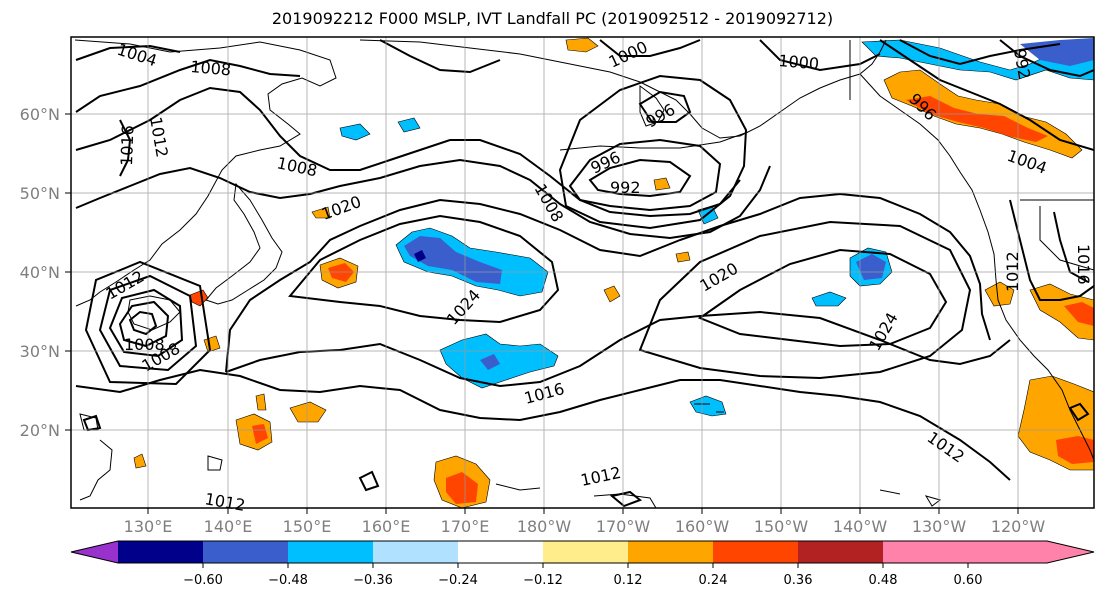  Describe the element at coordinates (40, 272) in the screenshot. I see `lat-label: 40°N` at that location.